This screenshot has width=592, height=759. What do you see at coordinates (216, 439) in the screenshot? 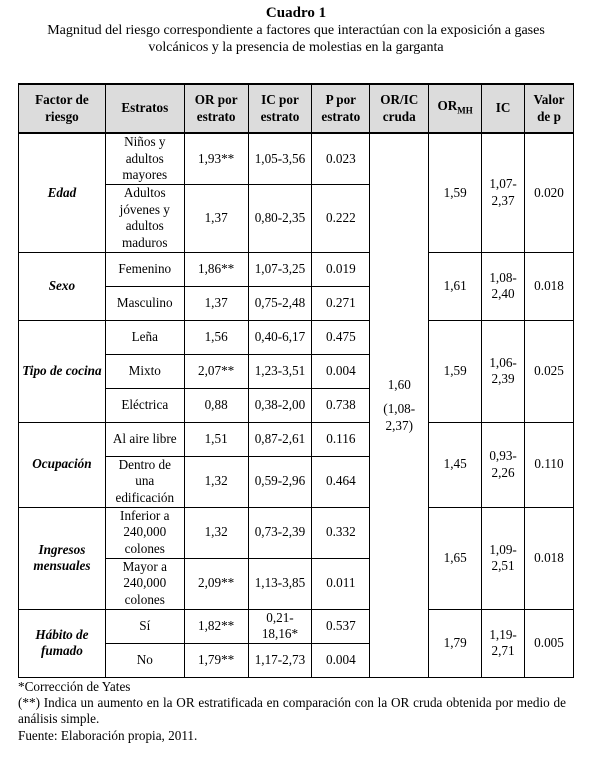
I see `stratum-or-cell: 1,51` at bounding box center [216, 439].